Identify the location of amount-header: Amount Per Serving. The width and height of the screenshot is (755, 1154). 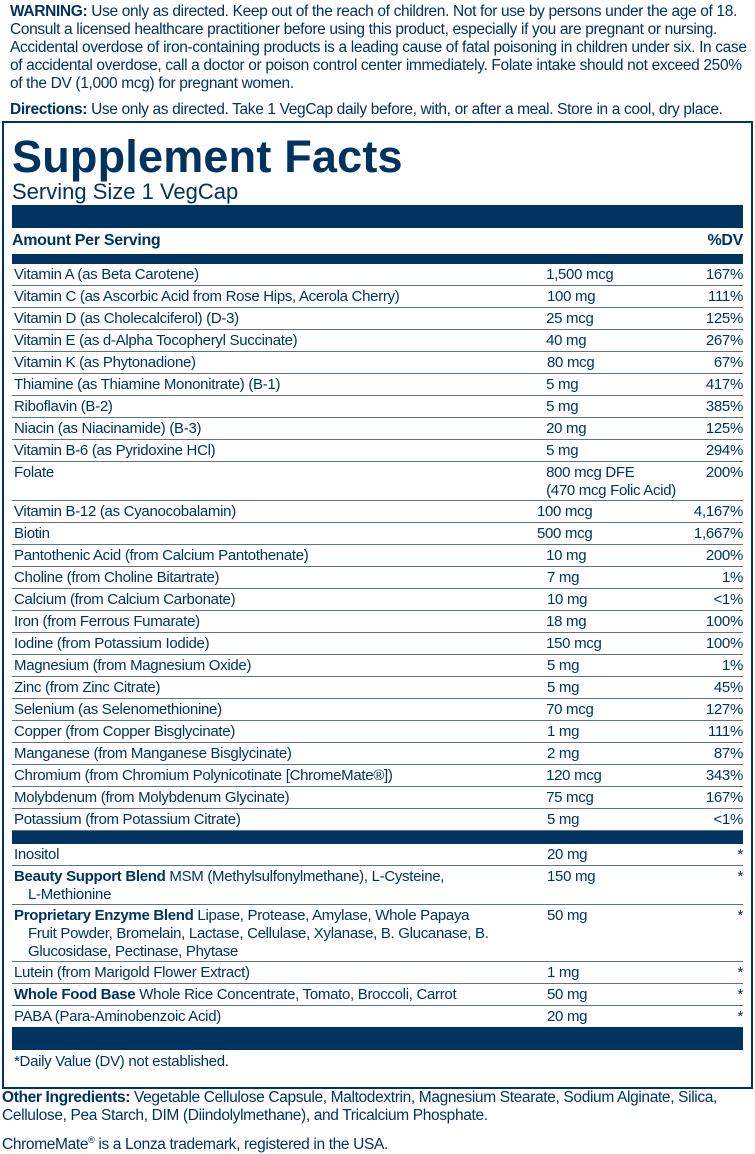
(86, 240).